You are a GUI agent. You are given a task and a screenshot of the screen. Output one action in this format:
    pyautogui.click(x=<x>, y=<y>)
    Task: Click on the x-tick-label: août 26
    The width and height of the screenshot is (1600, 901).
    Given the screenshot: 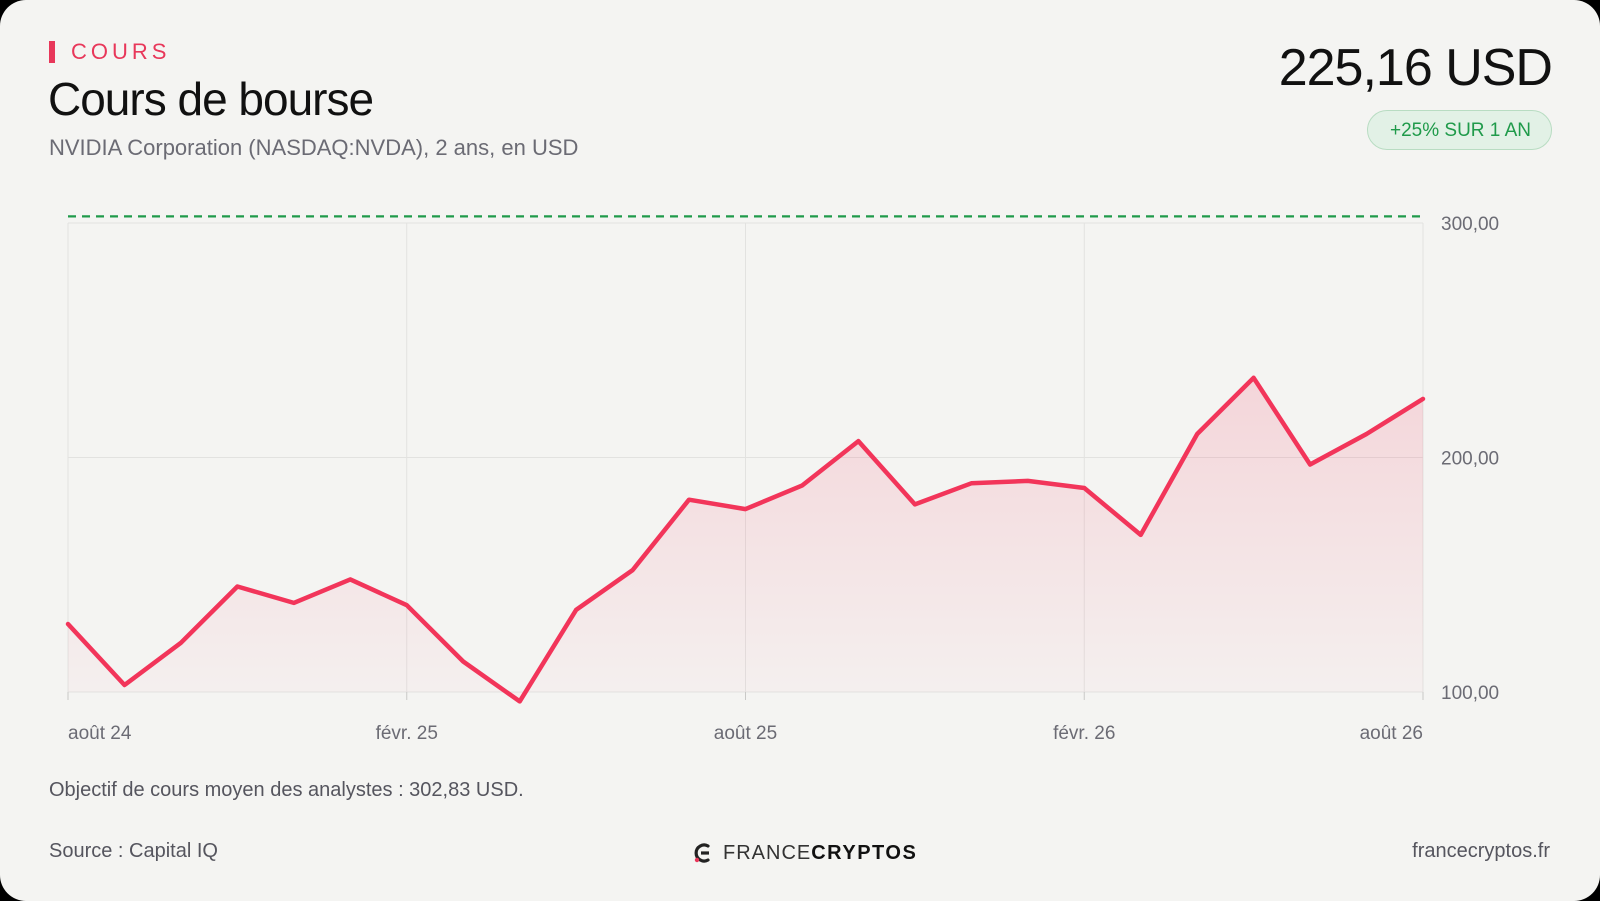 What is the action you would take?
    pyautogui.click(x=1391, y=733)
    